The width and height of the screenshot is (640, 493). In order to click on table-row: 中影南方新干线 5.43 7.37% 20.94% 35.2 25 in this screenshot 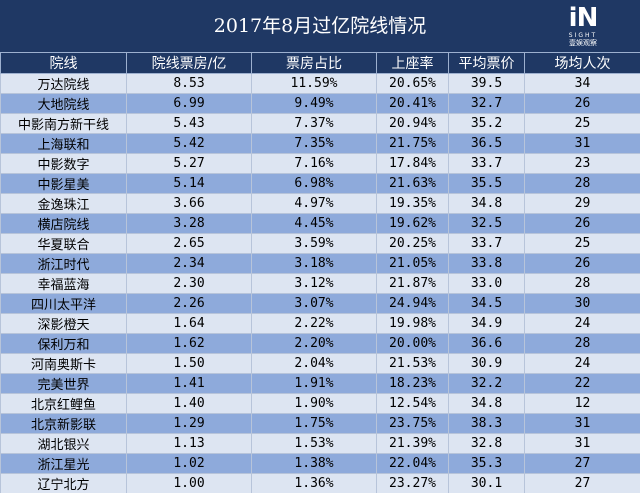, I will do `click(320, 123)`.